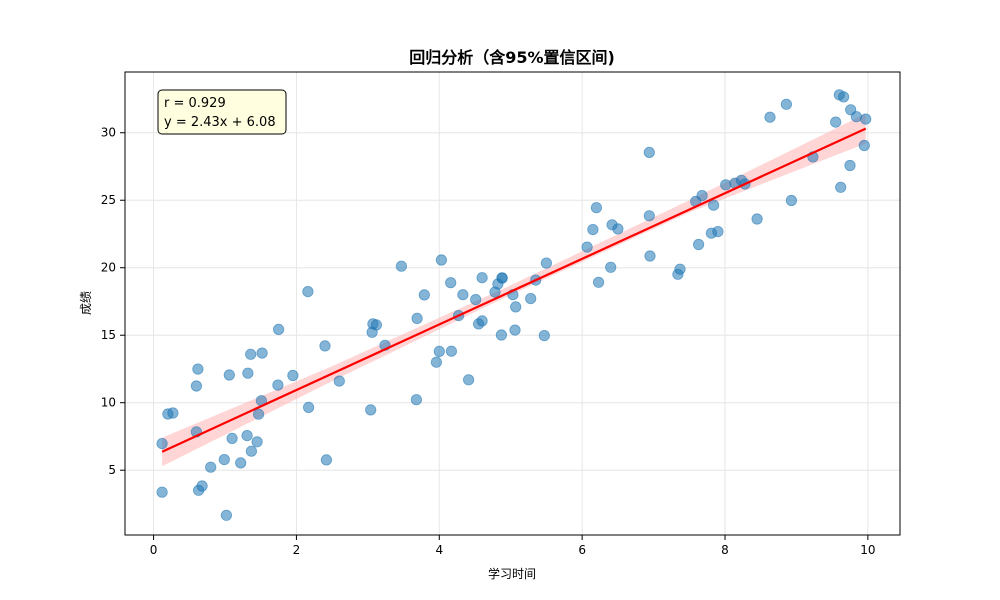 The image size is (1000, 600). I want to click on y-tick-label: 15, so click(108, 335).